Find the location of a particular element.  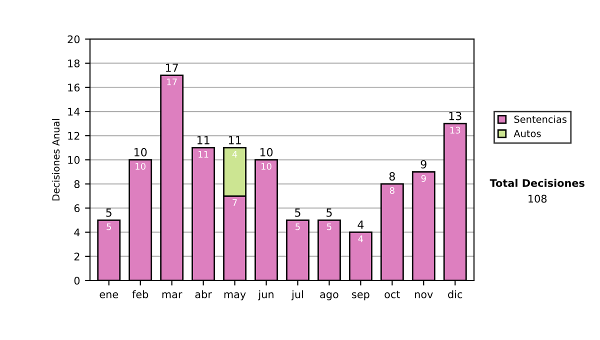

y-tick-label: 10 is located at coordinates (74, 160).